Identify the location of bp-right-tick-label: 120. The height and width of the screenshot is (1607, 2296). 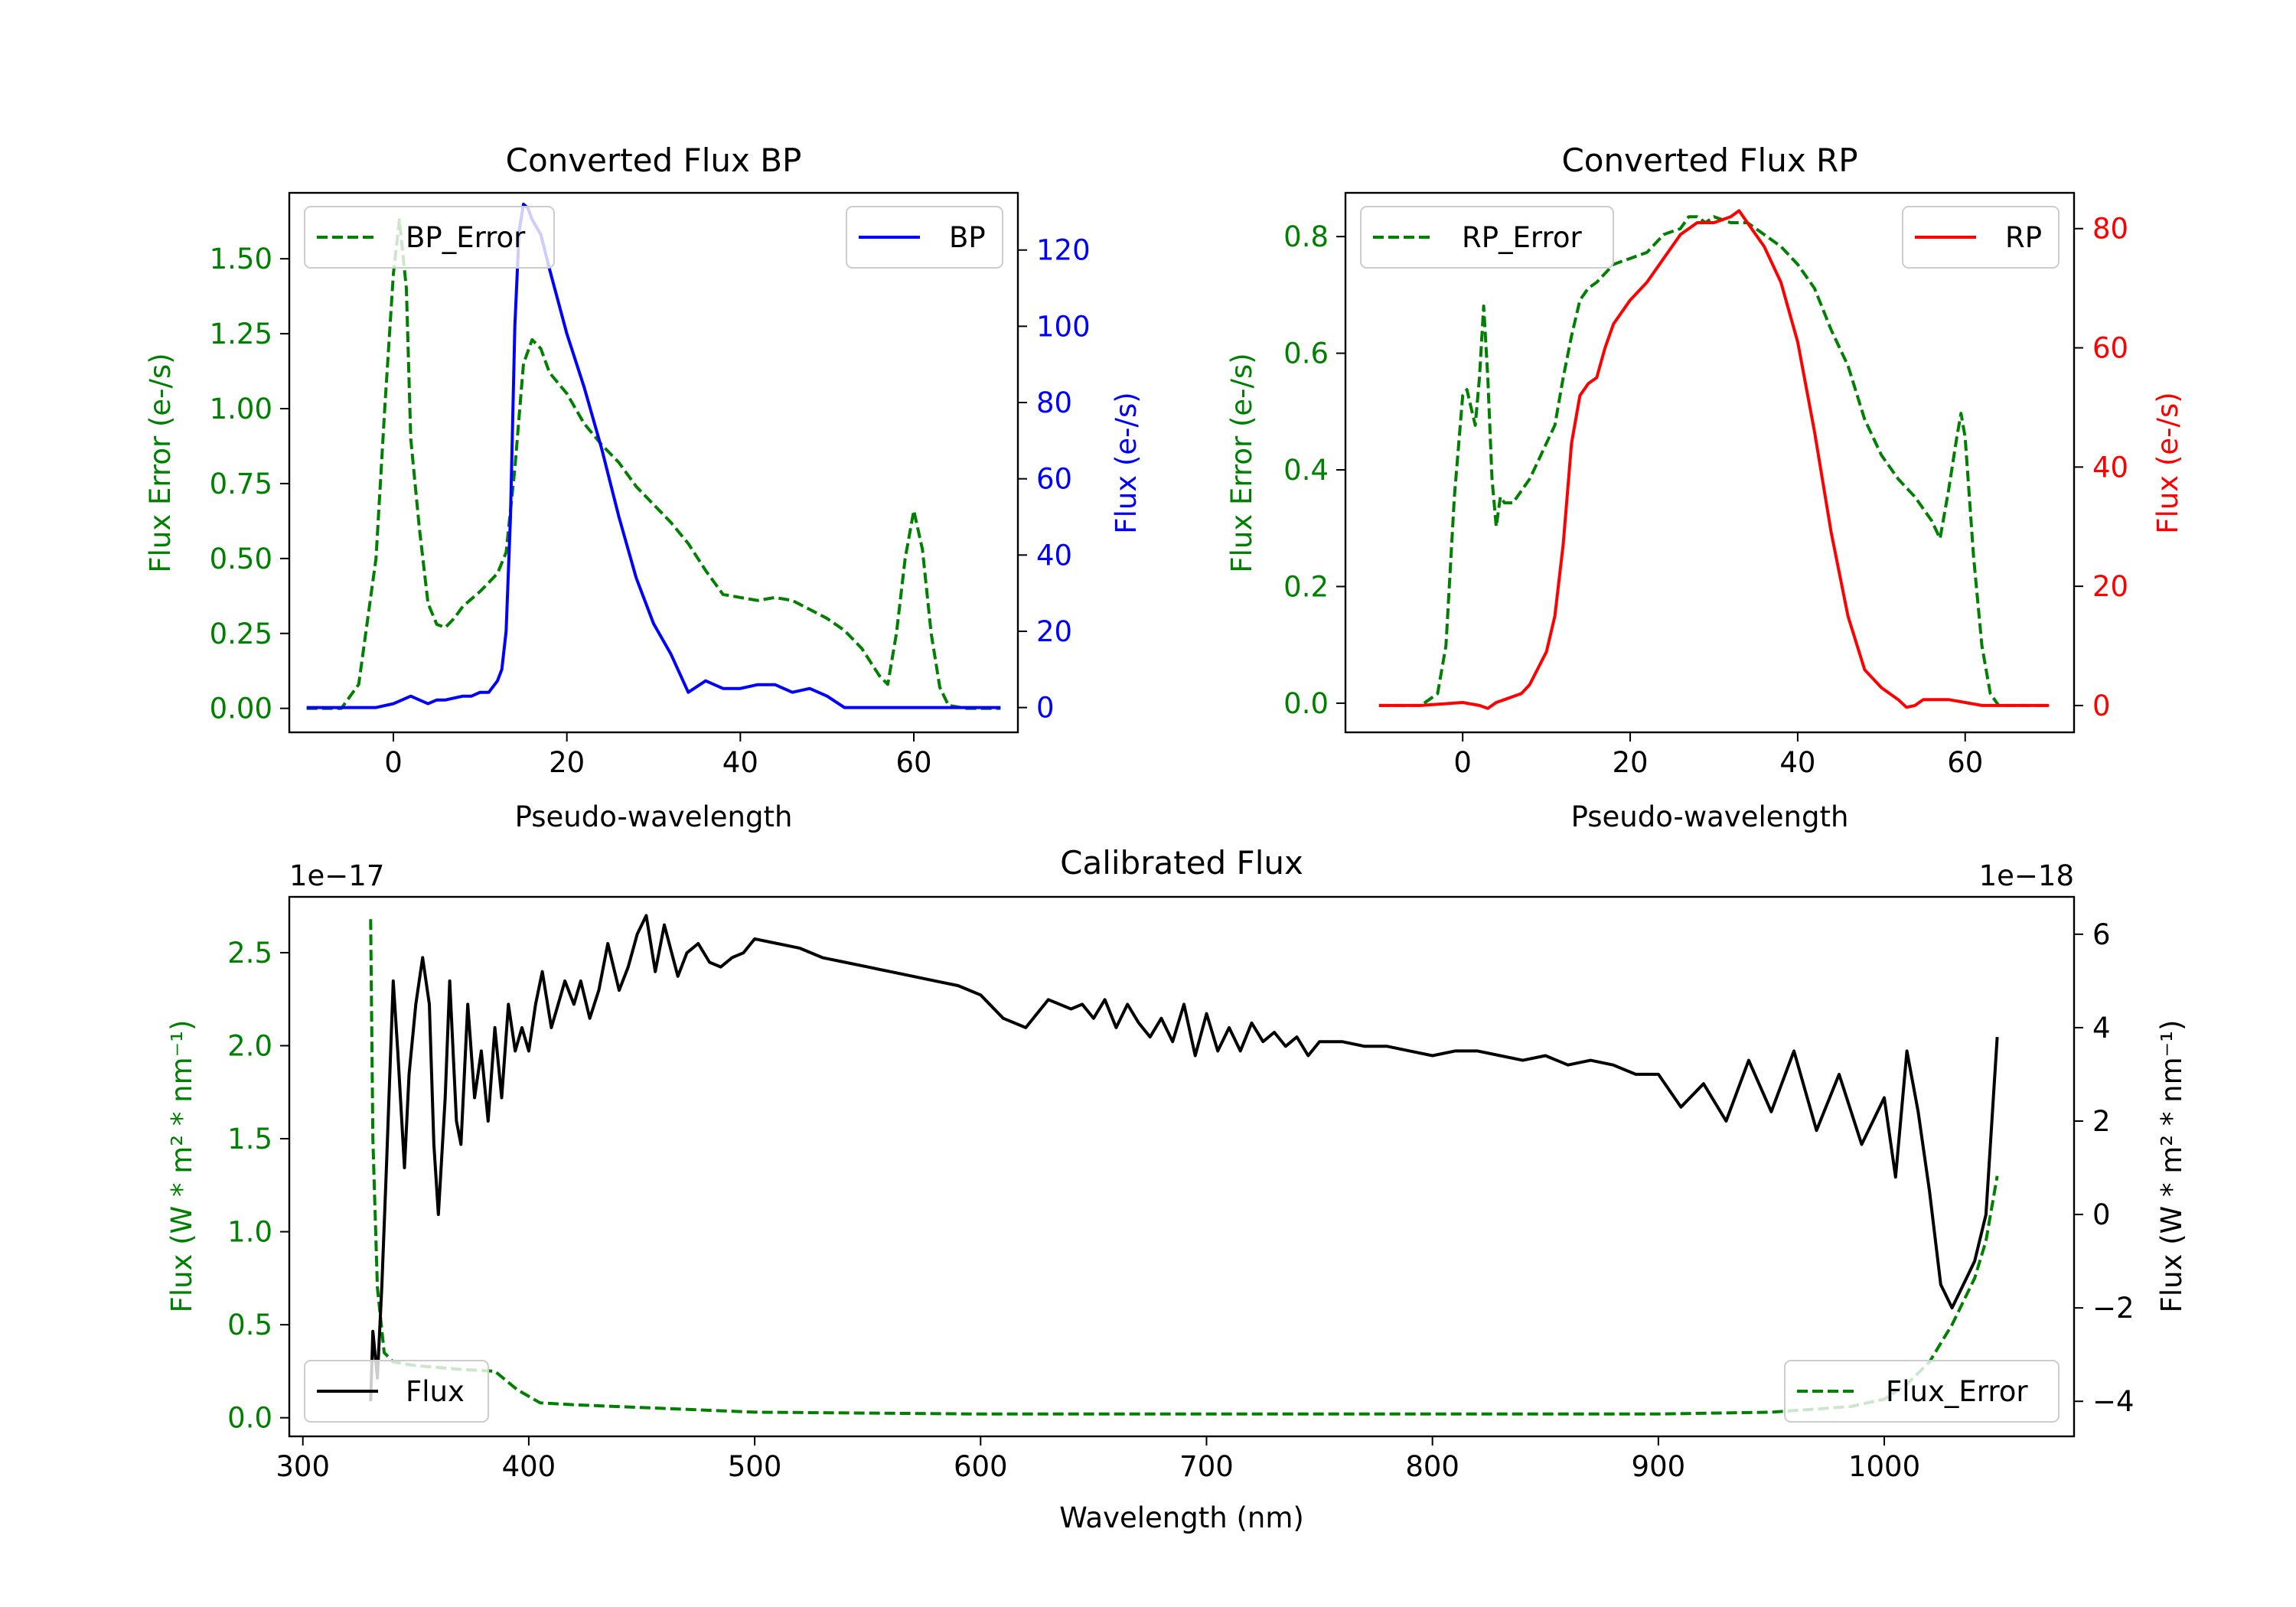
(1063, 250).